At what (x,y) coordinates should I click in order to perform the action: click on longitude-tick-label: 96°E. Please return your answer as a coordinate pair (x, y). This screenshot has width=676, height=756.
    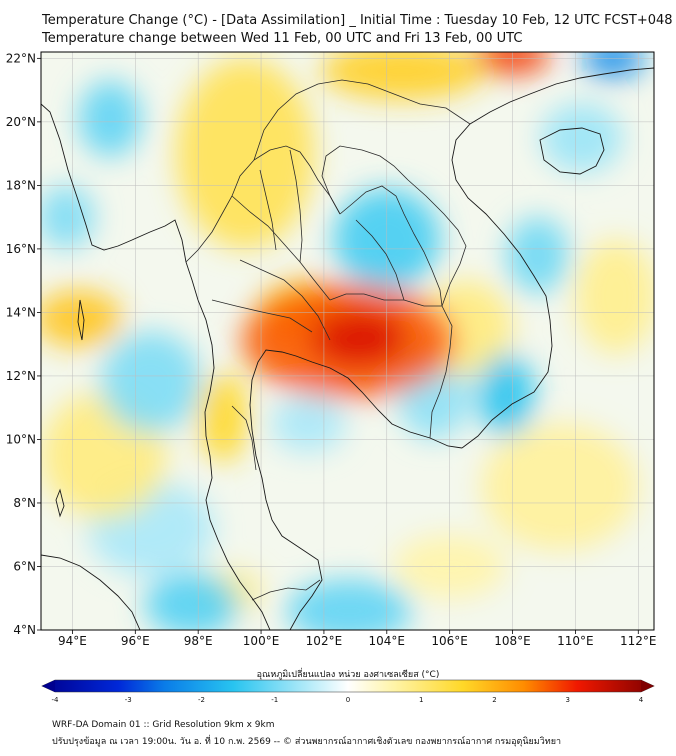
    Looking at the image, I should click on (135, 641).